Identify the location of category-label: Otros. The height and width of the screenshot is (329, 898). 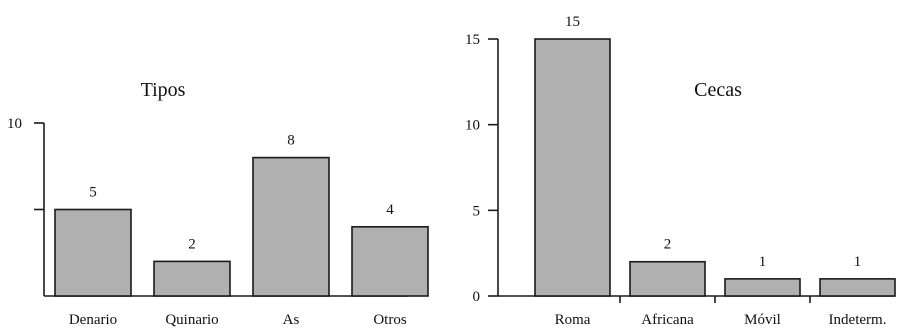
(389, 320).